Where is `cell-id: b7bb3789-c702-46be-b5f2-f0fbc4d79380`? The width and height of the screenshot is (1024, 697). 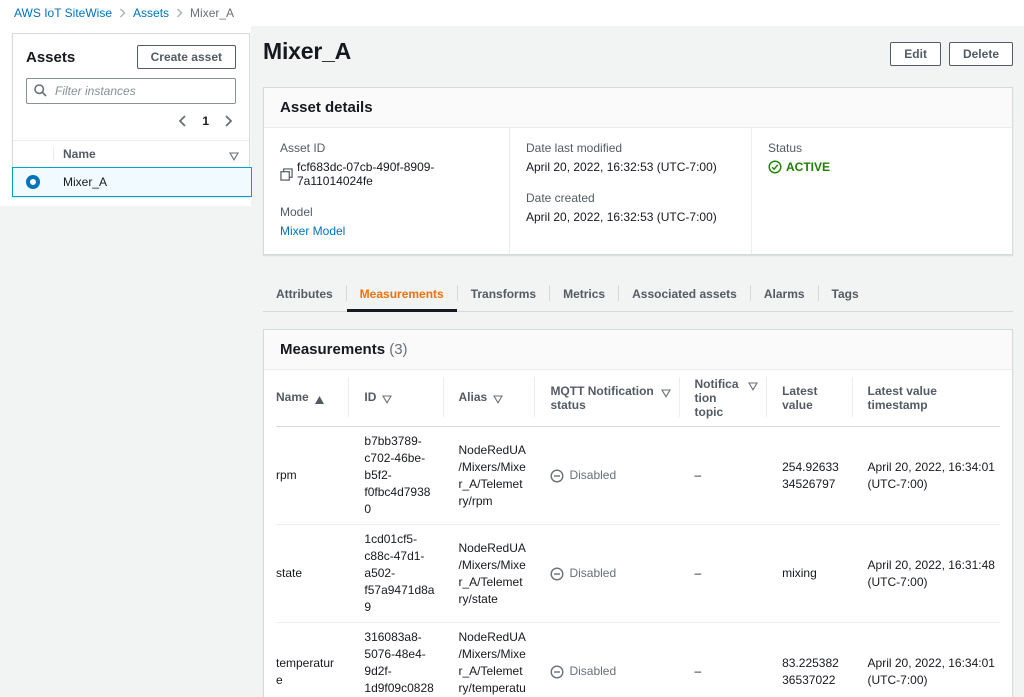 cell-id: b7bb3789-c702-46be-b5f2-f0fbc4d79380 is located at coordinates (397, 475).